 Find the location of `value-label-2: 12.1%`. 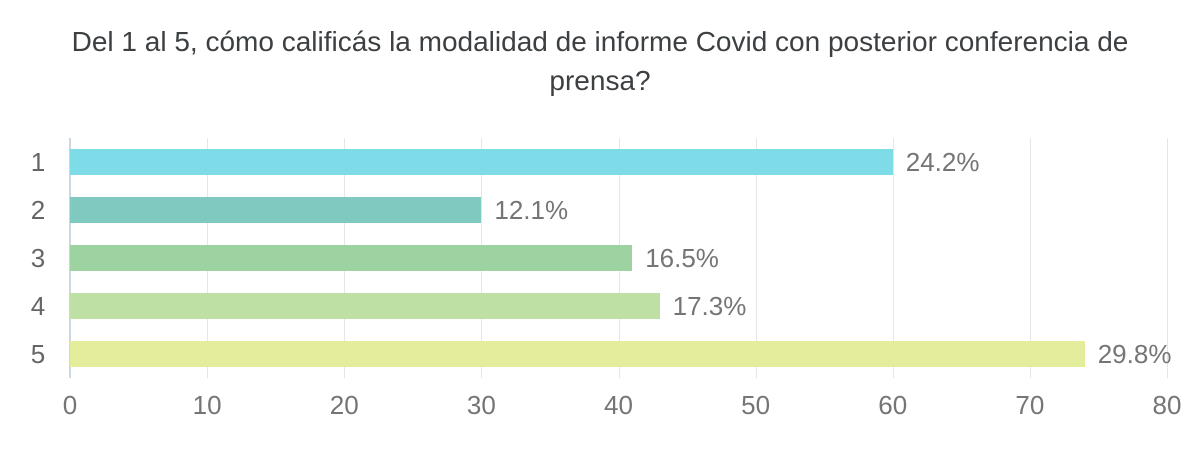

value-label-2: 12.1% is located at coordinates (531, 210).